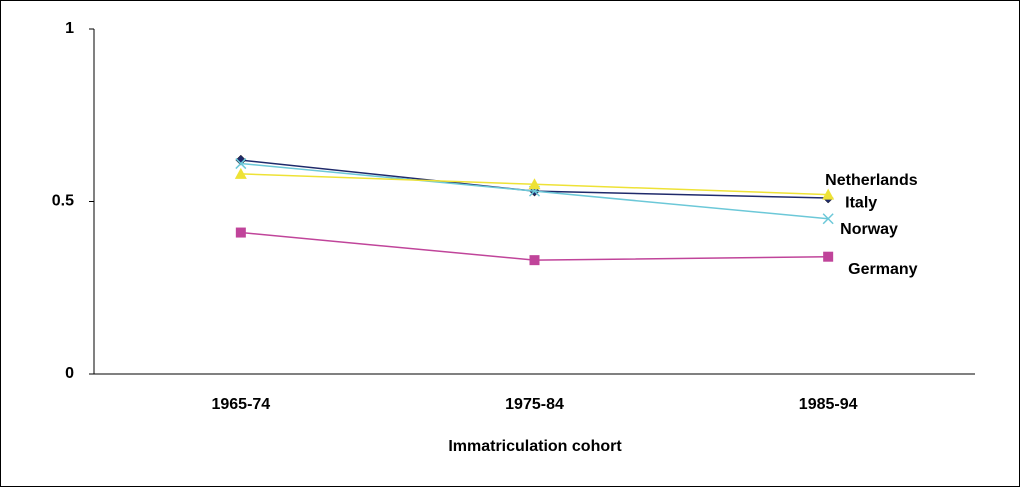 This screenshot has width=1020, height=487. What do you see at coordinates (861, 202) in the screenshot?
I see `series-label: Italy` at bounding box center [861, 202].